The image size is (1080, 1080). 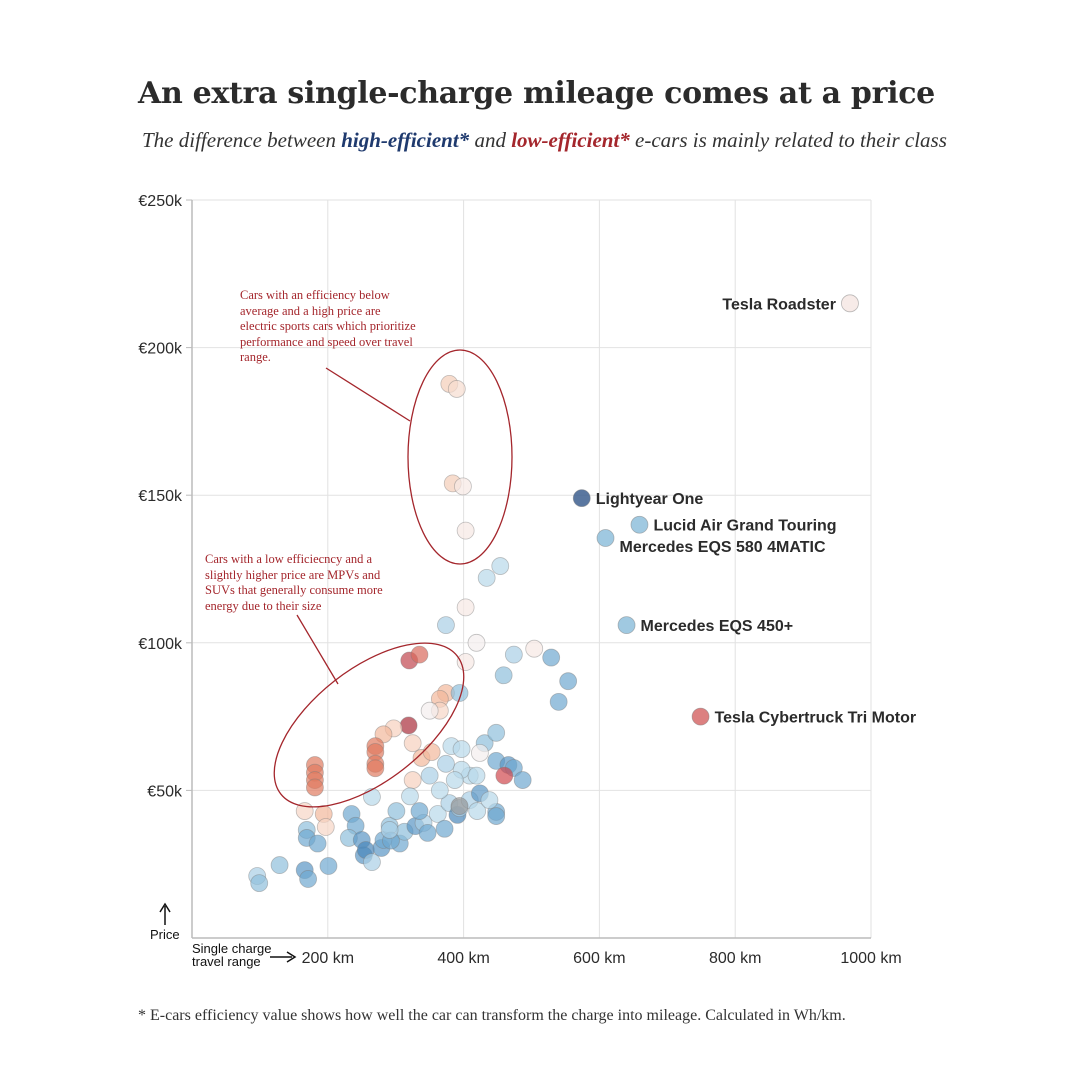 What do you see at coordinates (165, 934) in the screenshot?
I see `y-axis-label: Price` at bounding box center [165, 934].